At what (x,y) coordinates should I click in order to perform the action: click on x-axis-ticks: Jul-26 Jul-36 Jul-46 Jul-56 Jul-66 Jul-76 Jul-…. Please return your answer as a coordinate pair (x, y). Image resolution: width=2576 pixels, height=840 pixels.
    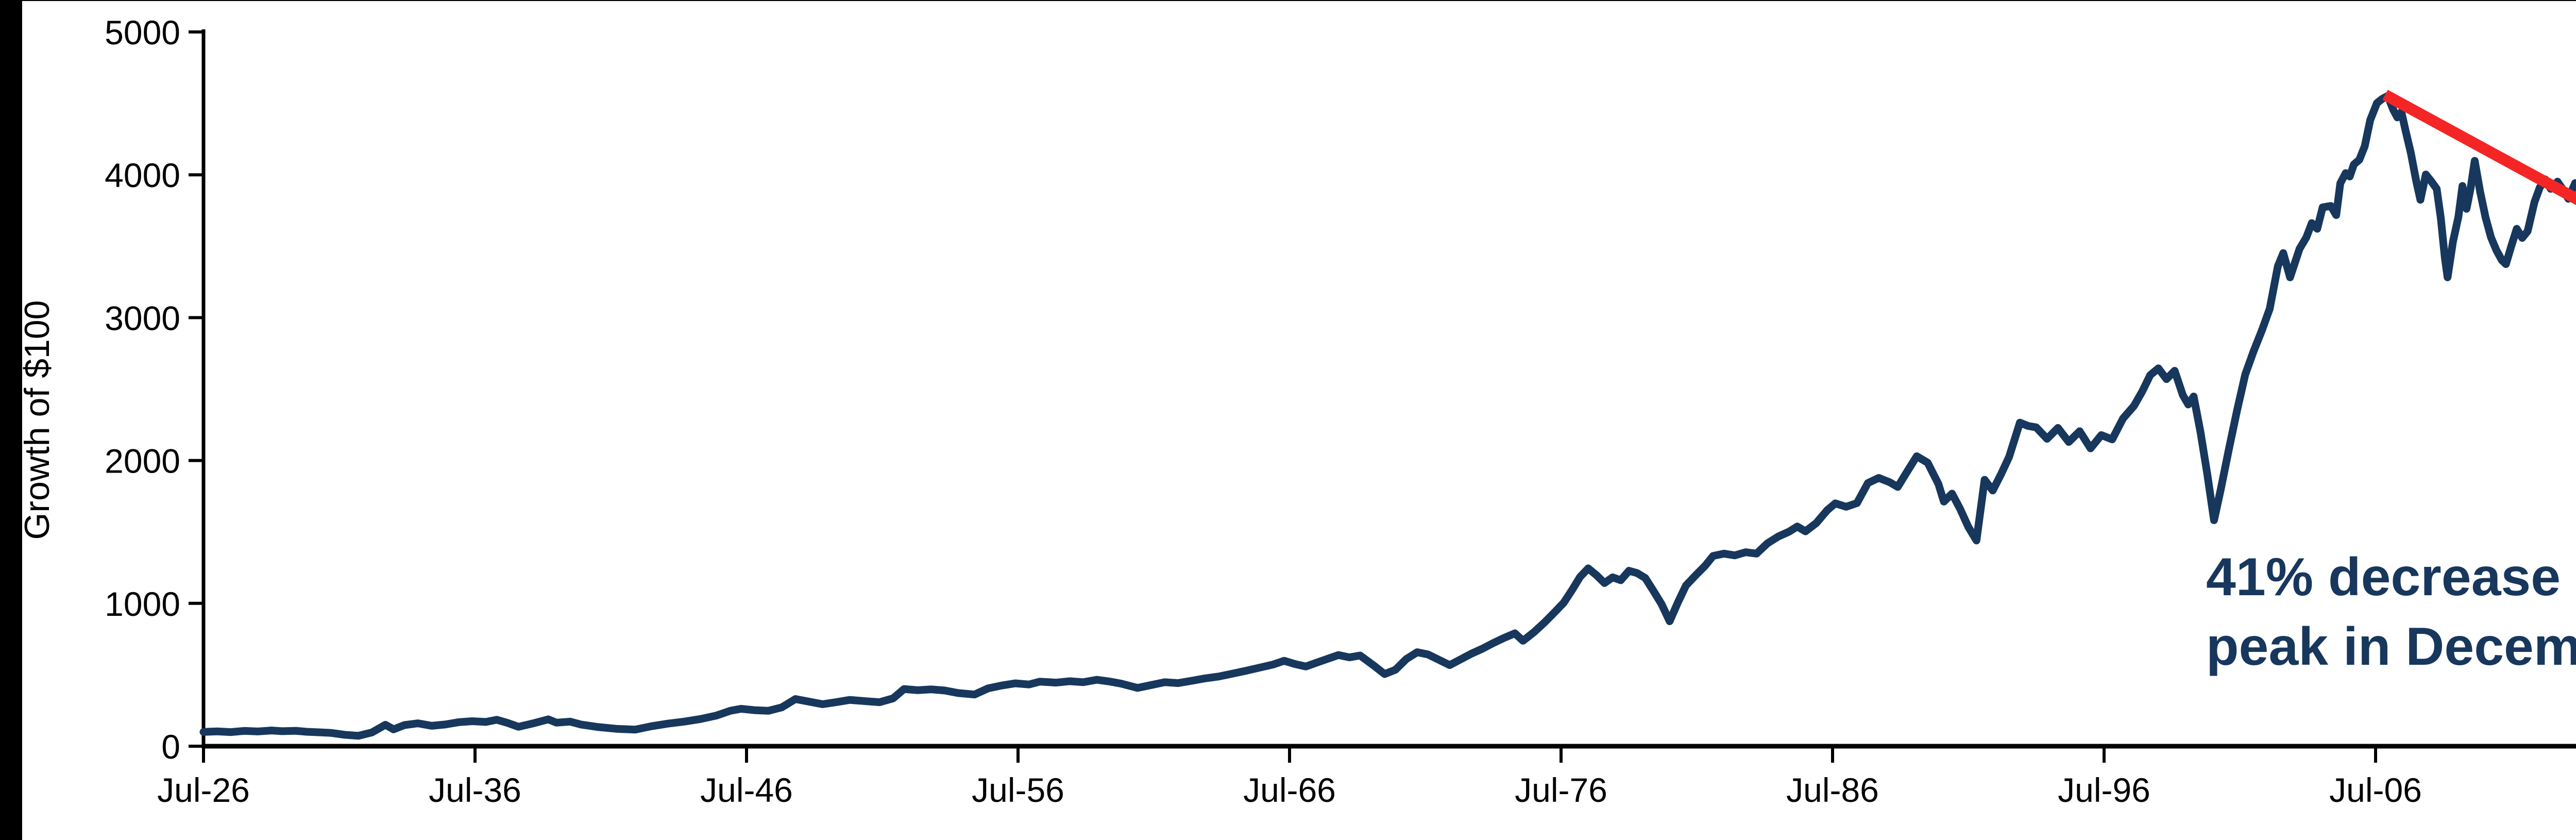
    Looking at the image, I should click on (1289, 777).